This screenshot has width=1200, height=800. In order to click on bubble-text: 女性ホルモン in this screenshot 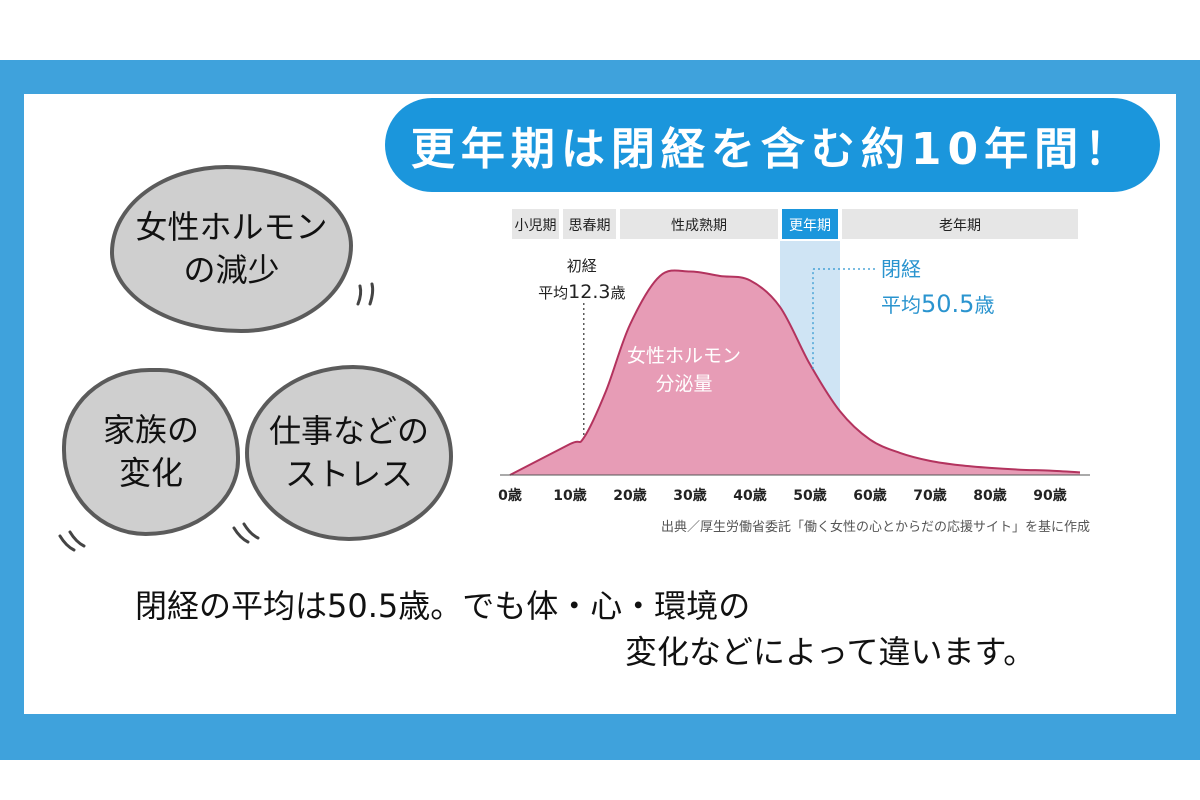, I will do `click(231, 226)`.